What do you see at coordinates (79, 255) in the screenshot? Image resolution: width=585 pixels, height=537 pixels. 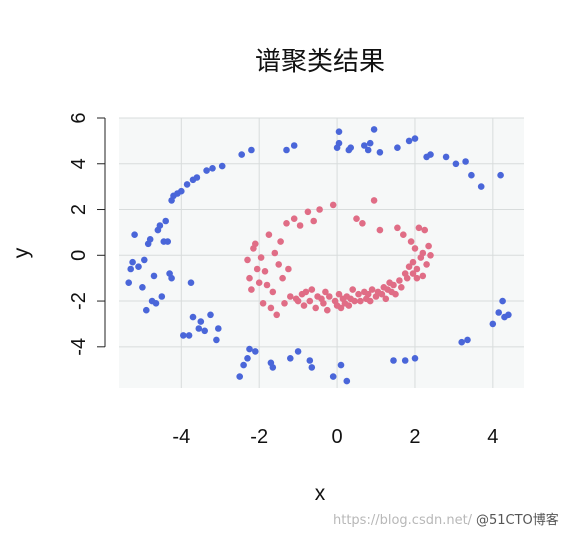 I see `y-tick-label-2: 0` at bounding box center [79, 255].